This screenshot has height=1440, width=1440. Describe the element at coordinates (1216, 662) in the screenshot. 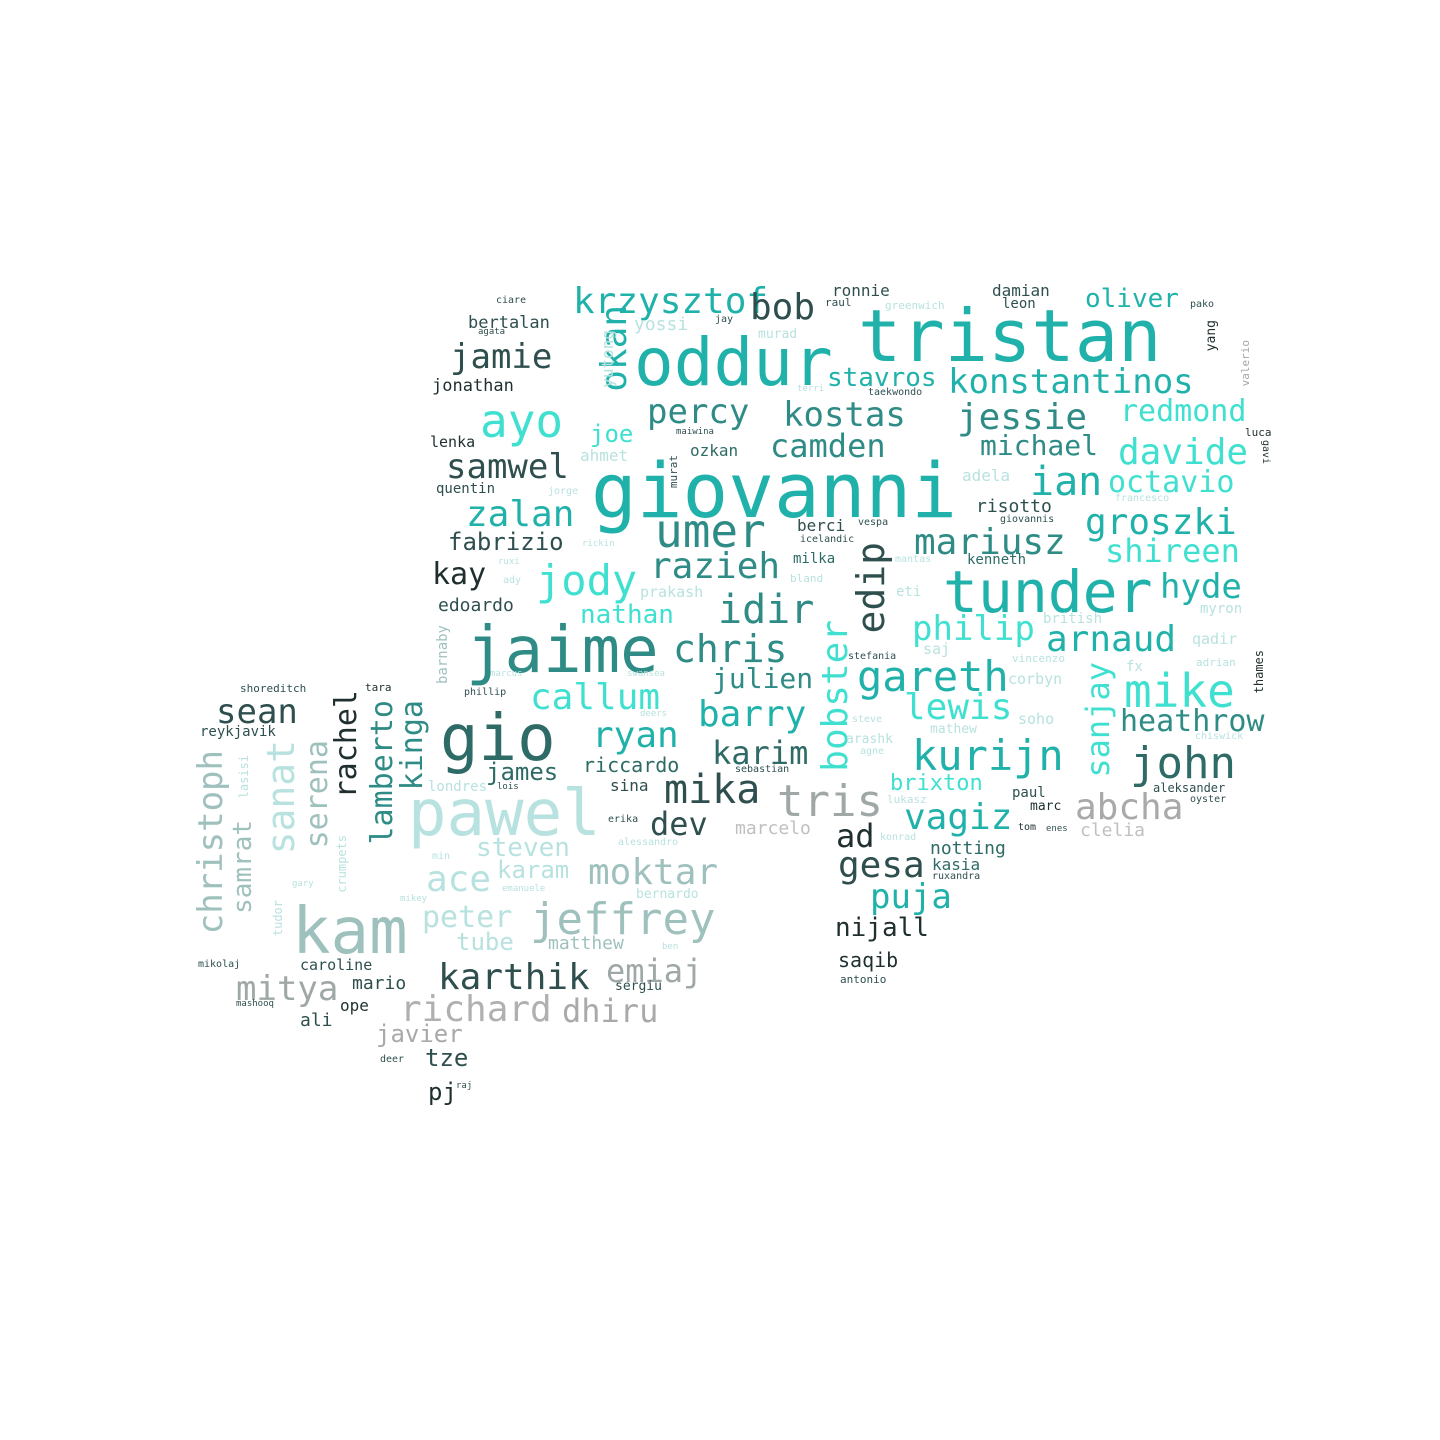

I see `word: adrian` at that location.